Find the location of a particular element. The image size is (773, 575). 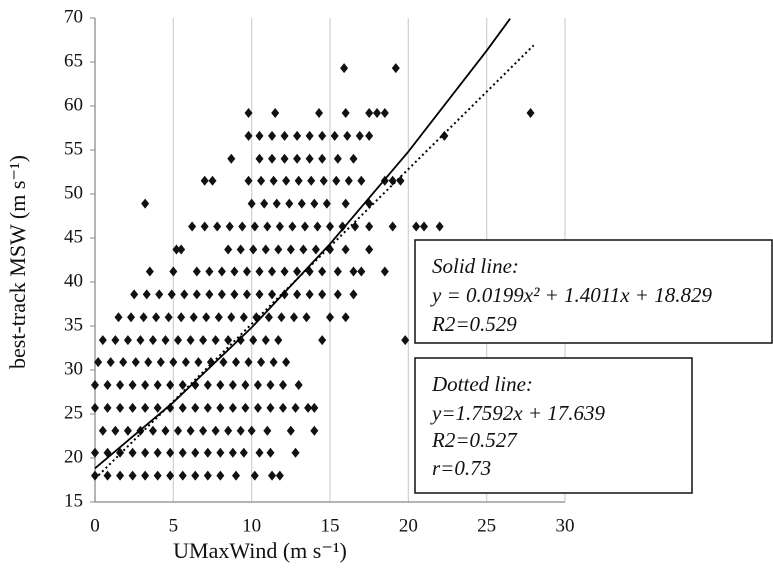

x-tick-label: 0 is located at coordinates (95, 525).